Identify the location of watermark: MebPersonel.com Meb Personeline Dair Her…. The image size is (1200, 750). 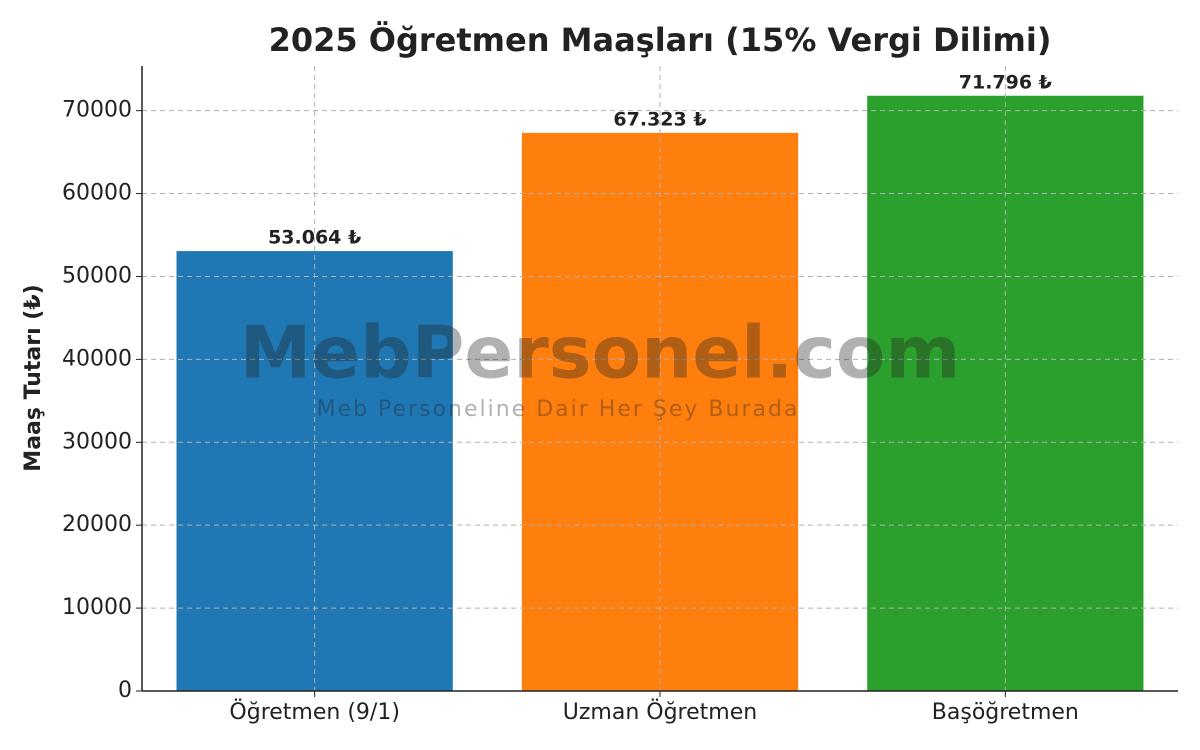
(600, 366).